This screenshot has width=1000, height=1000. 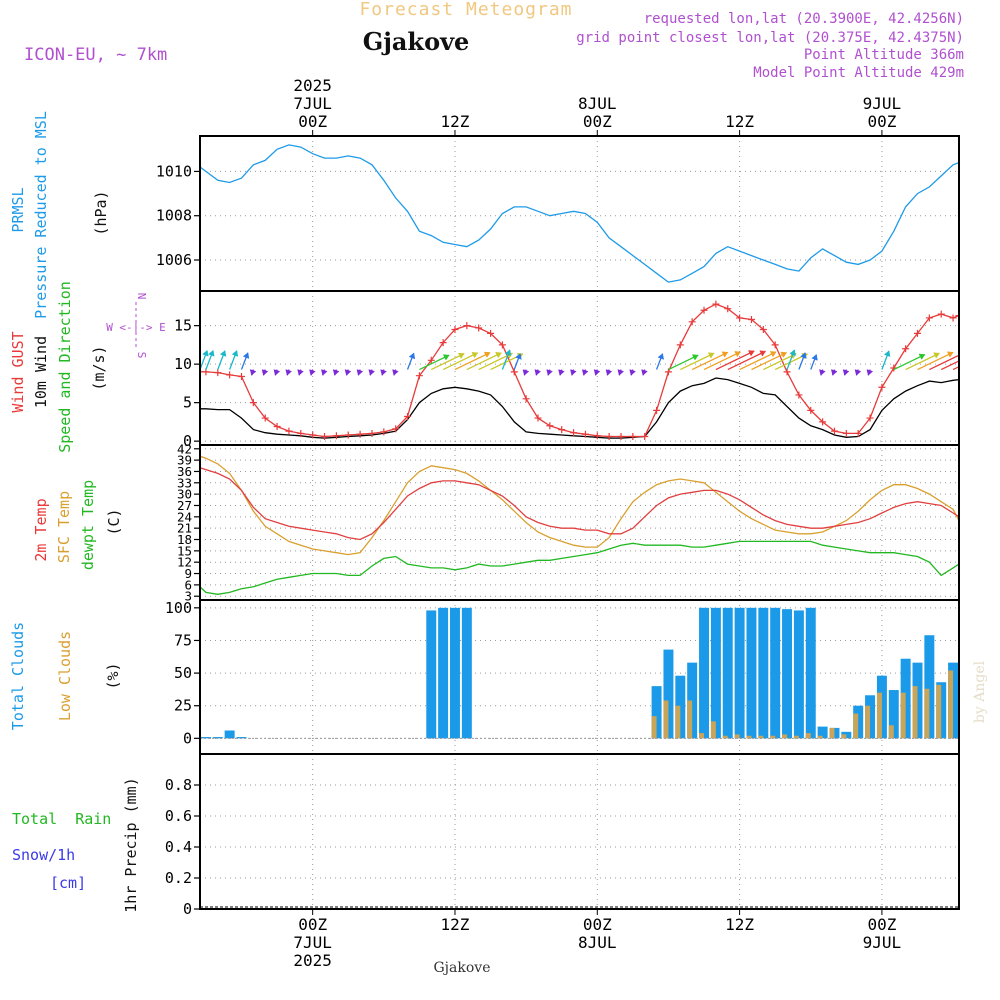 What do you see at coordinates (184, 448) in the screenshot?
I see `y-tick-label: 42` at bounding box center [184, 448].